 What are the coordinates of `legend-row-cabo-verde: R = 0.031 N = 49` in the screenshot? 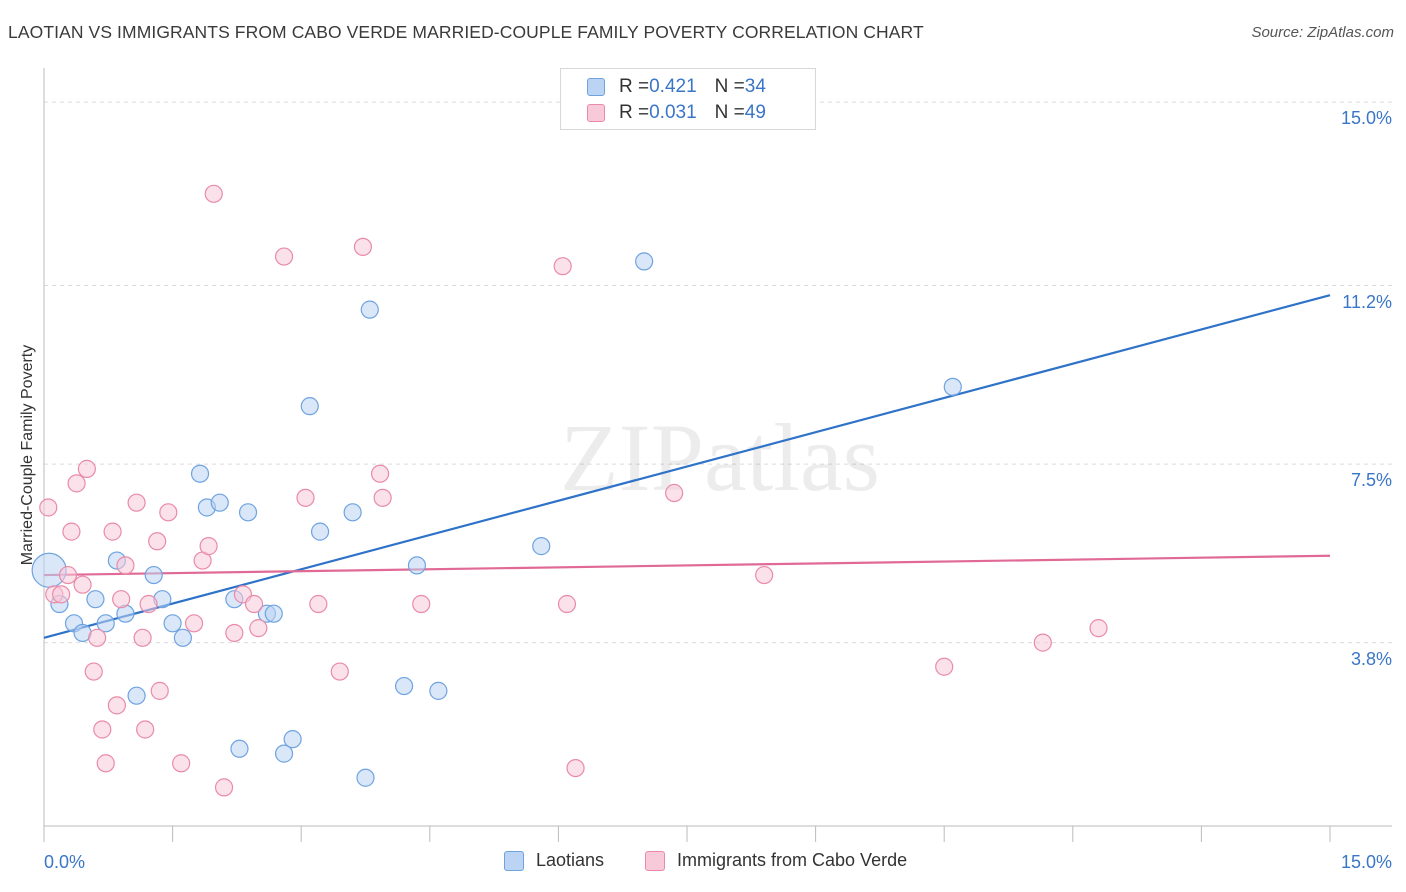 It's located at (676, 113).